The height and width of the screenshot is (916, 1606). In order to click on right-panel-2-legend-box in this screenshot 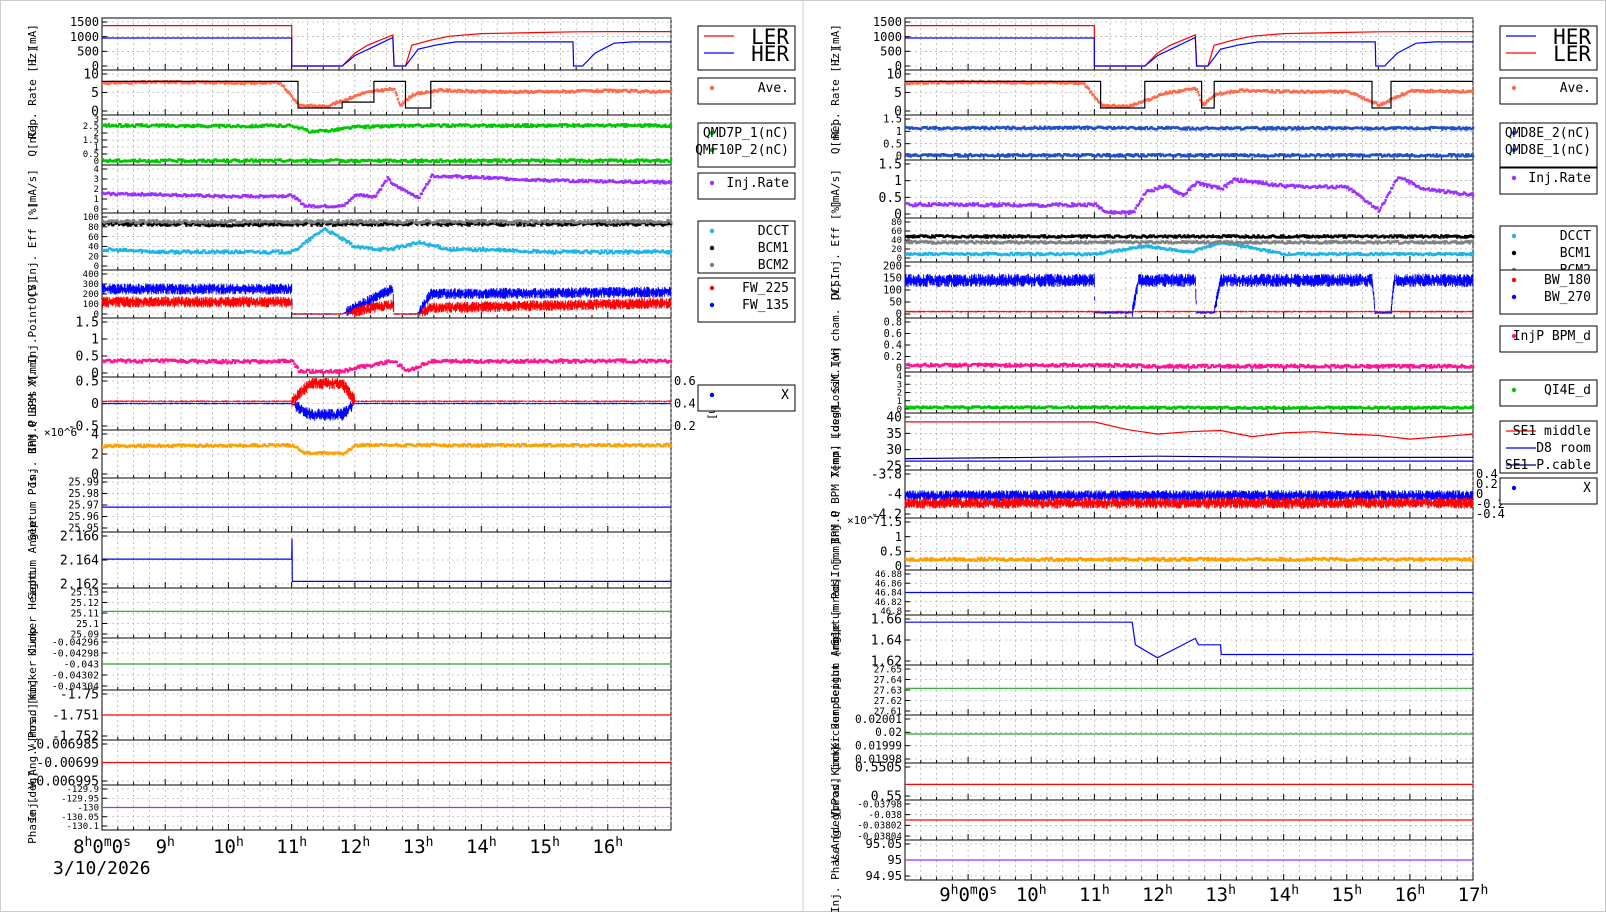, I will do `click(1548, 145)`.